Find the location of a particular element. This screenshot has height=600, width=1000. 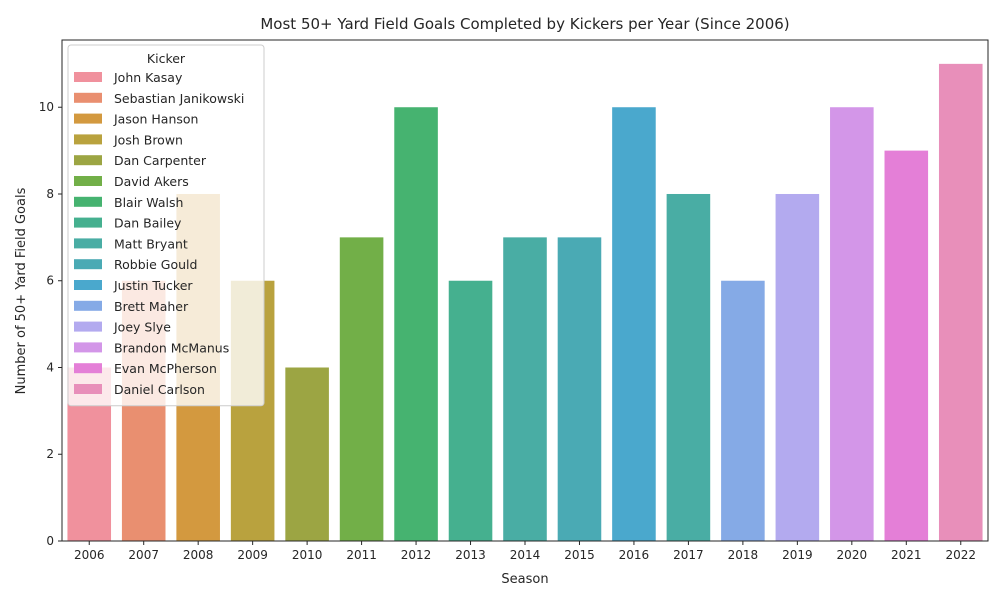

x-tick-label: 2017 is located at coordinates (688, 555).